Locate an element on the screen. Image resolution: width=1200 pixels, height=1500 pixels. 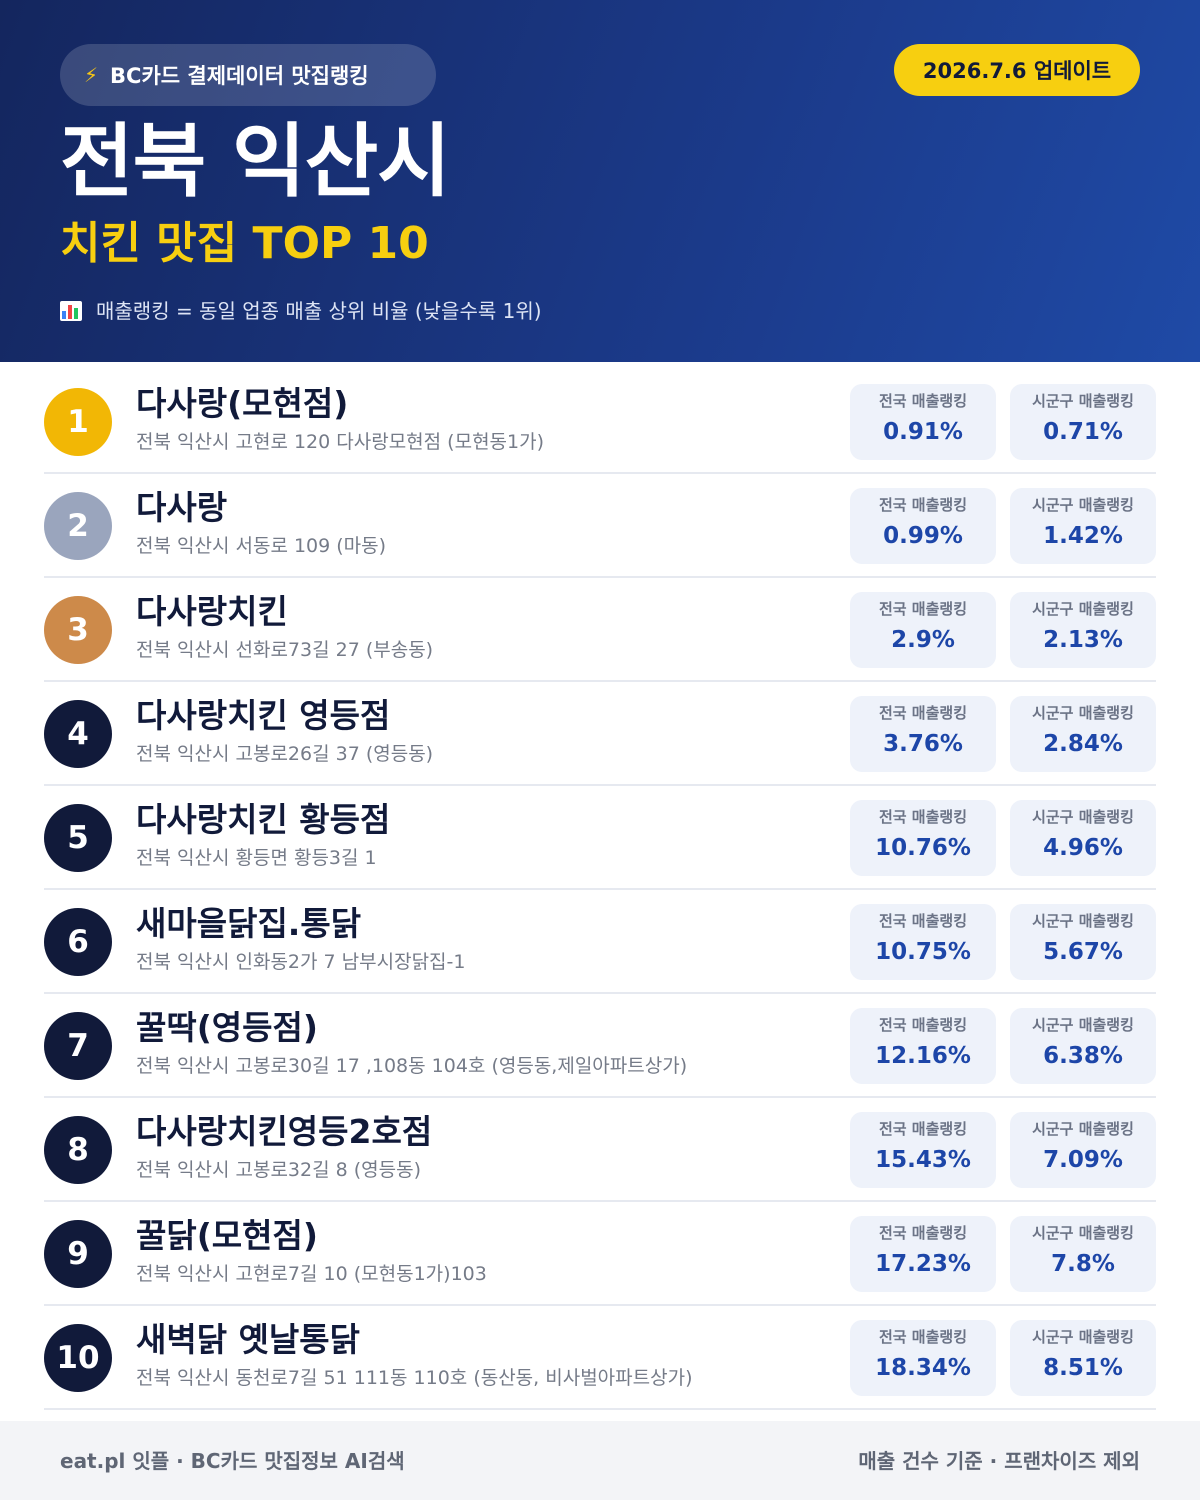
district-ranking-card: 시군구 매출랭킹 4.96% is located at coordinates (1083, 838).